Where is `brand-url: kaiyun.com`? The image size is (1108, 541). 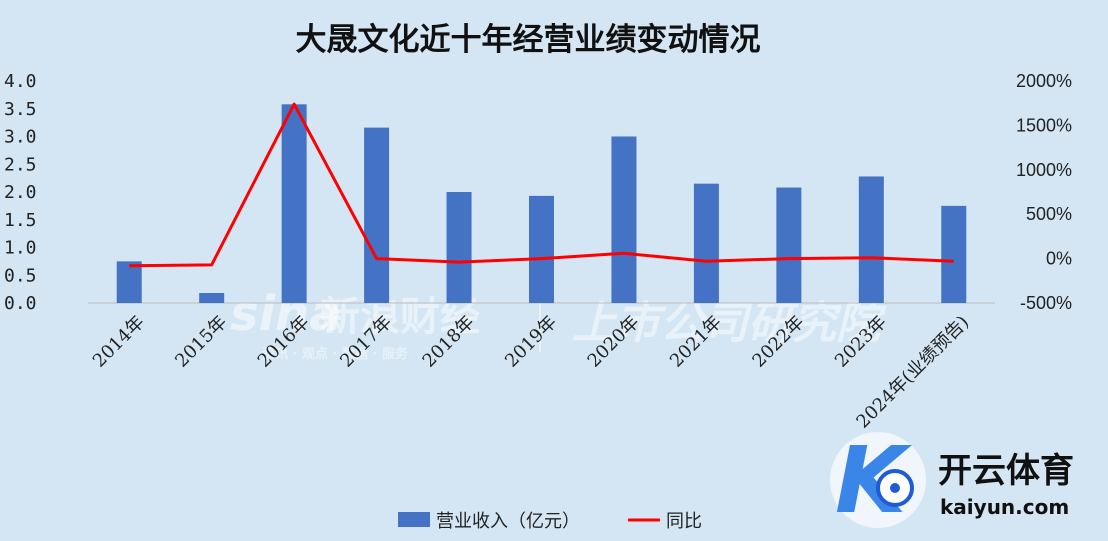 brand-url: kaiyun.com is located at coordinates (1004, 507).